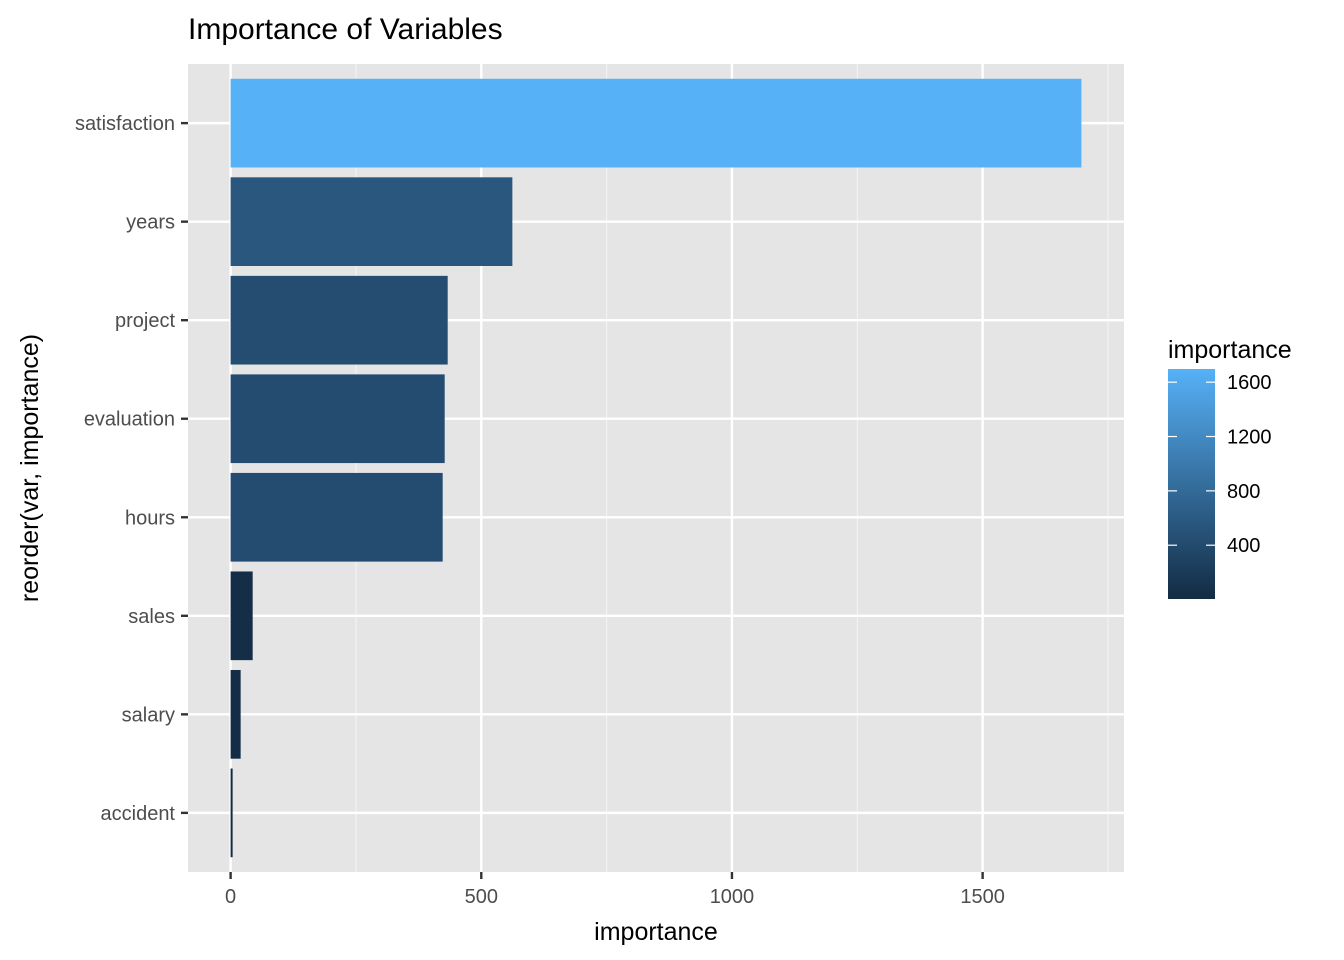 The image size is (1344, 960). What do you see at coordinates (138, 814) in the screenshot?
I see `y-tick-label: accident` at bounding box center [138, 814].